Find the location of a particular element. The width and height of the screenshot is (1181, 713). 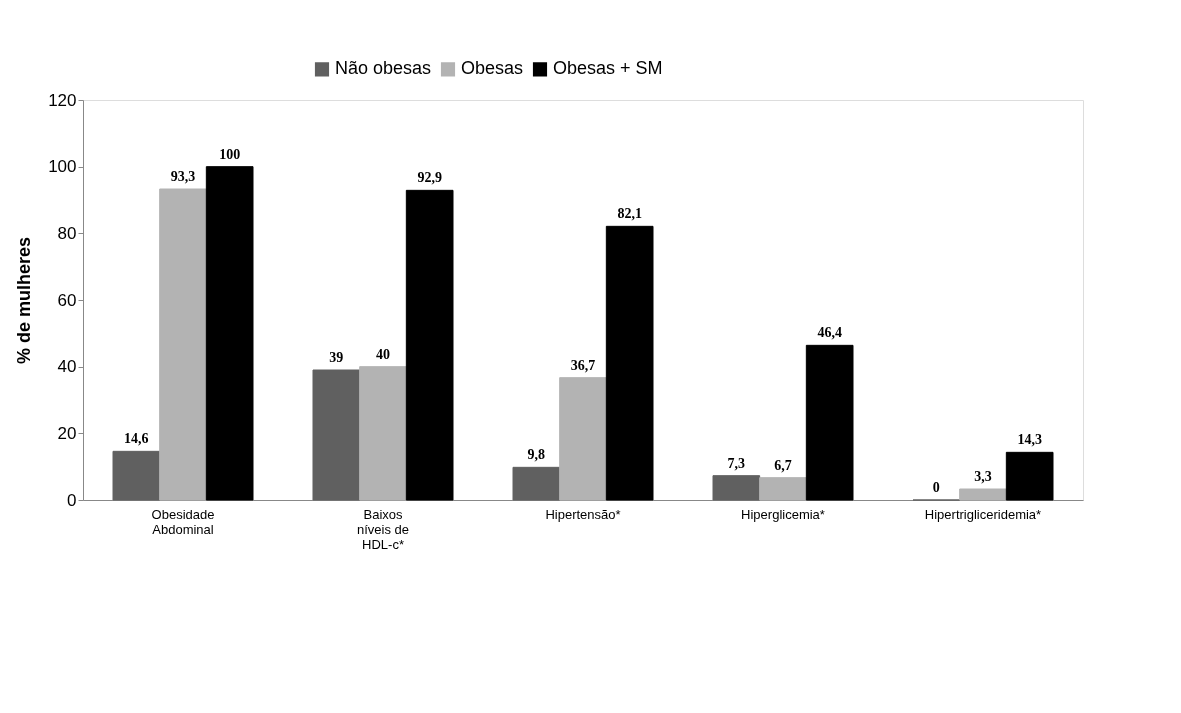

data-label: 3,3 is located at coordinates (983, 476).